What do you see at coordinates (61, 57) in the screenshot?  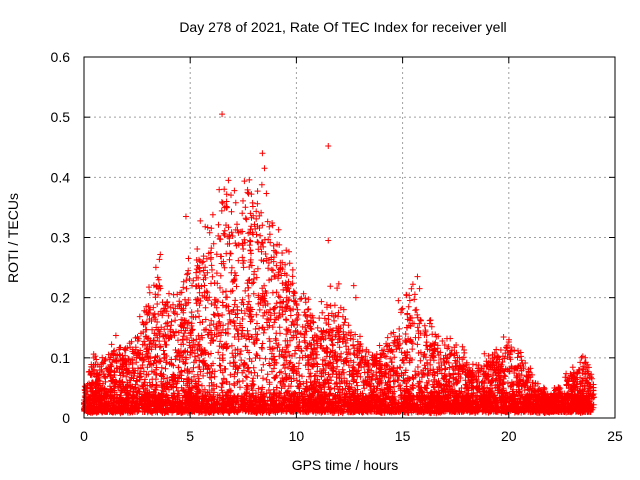 I see `y-tick-label: 0.6` at bounding box center [61, 57].